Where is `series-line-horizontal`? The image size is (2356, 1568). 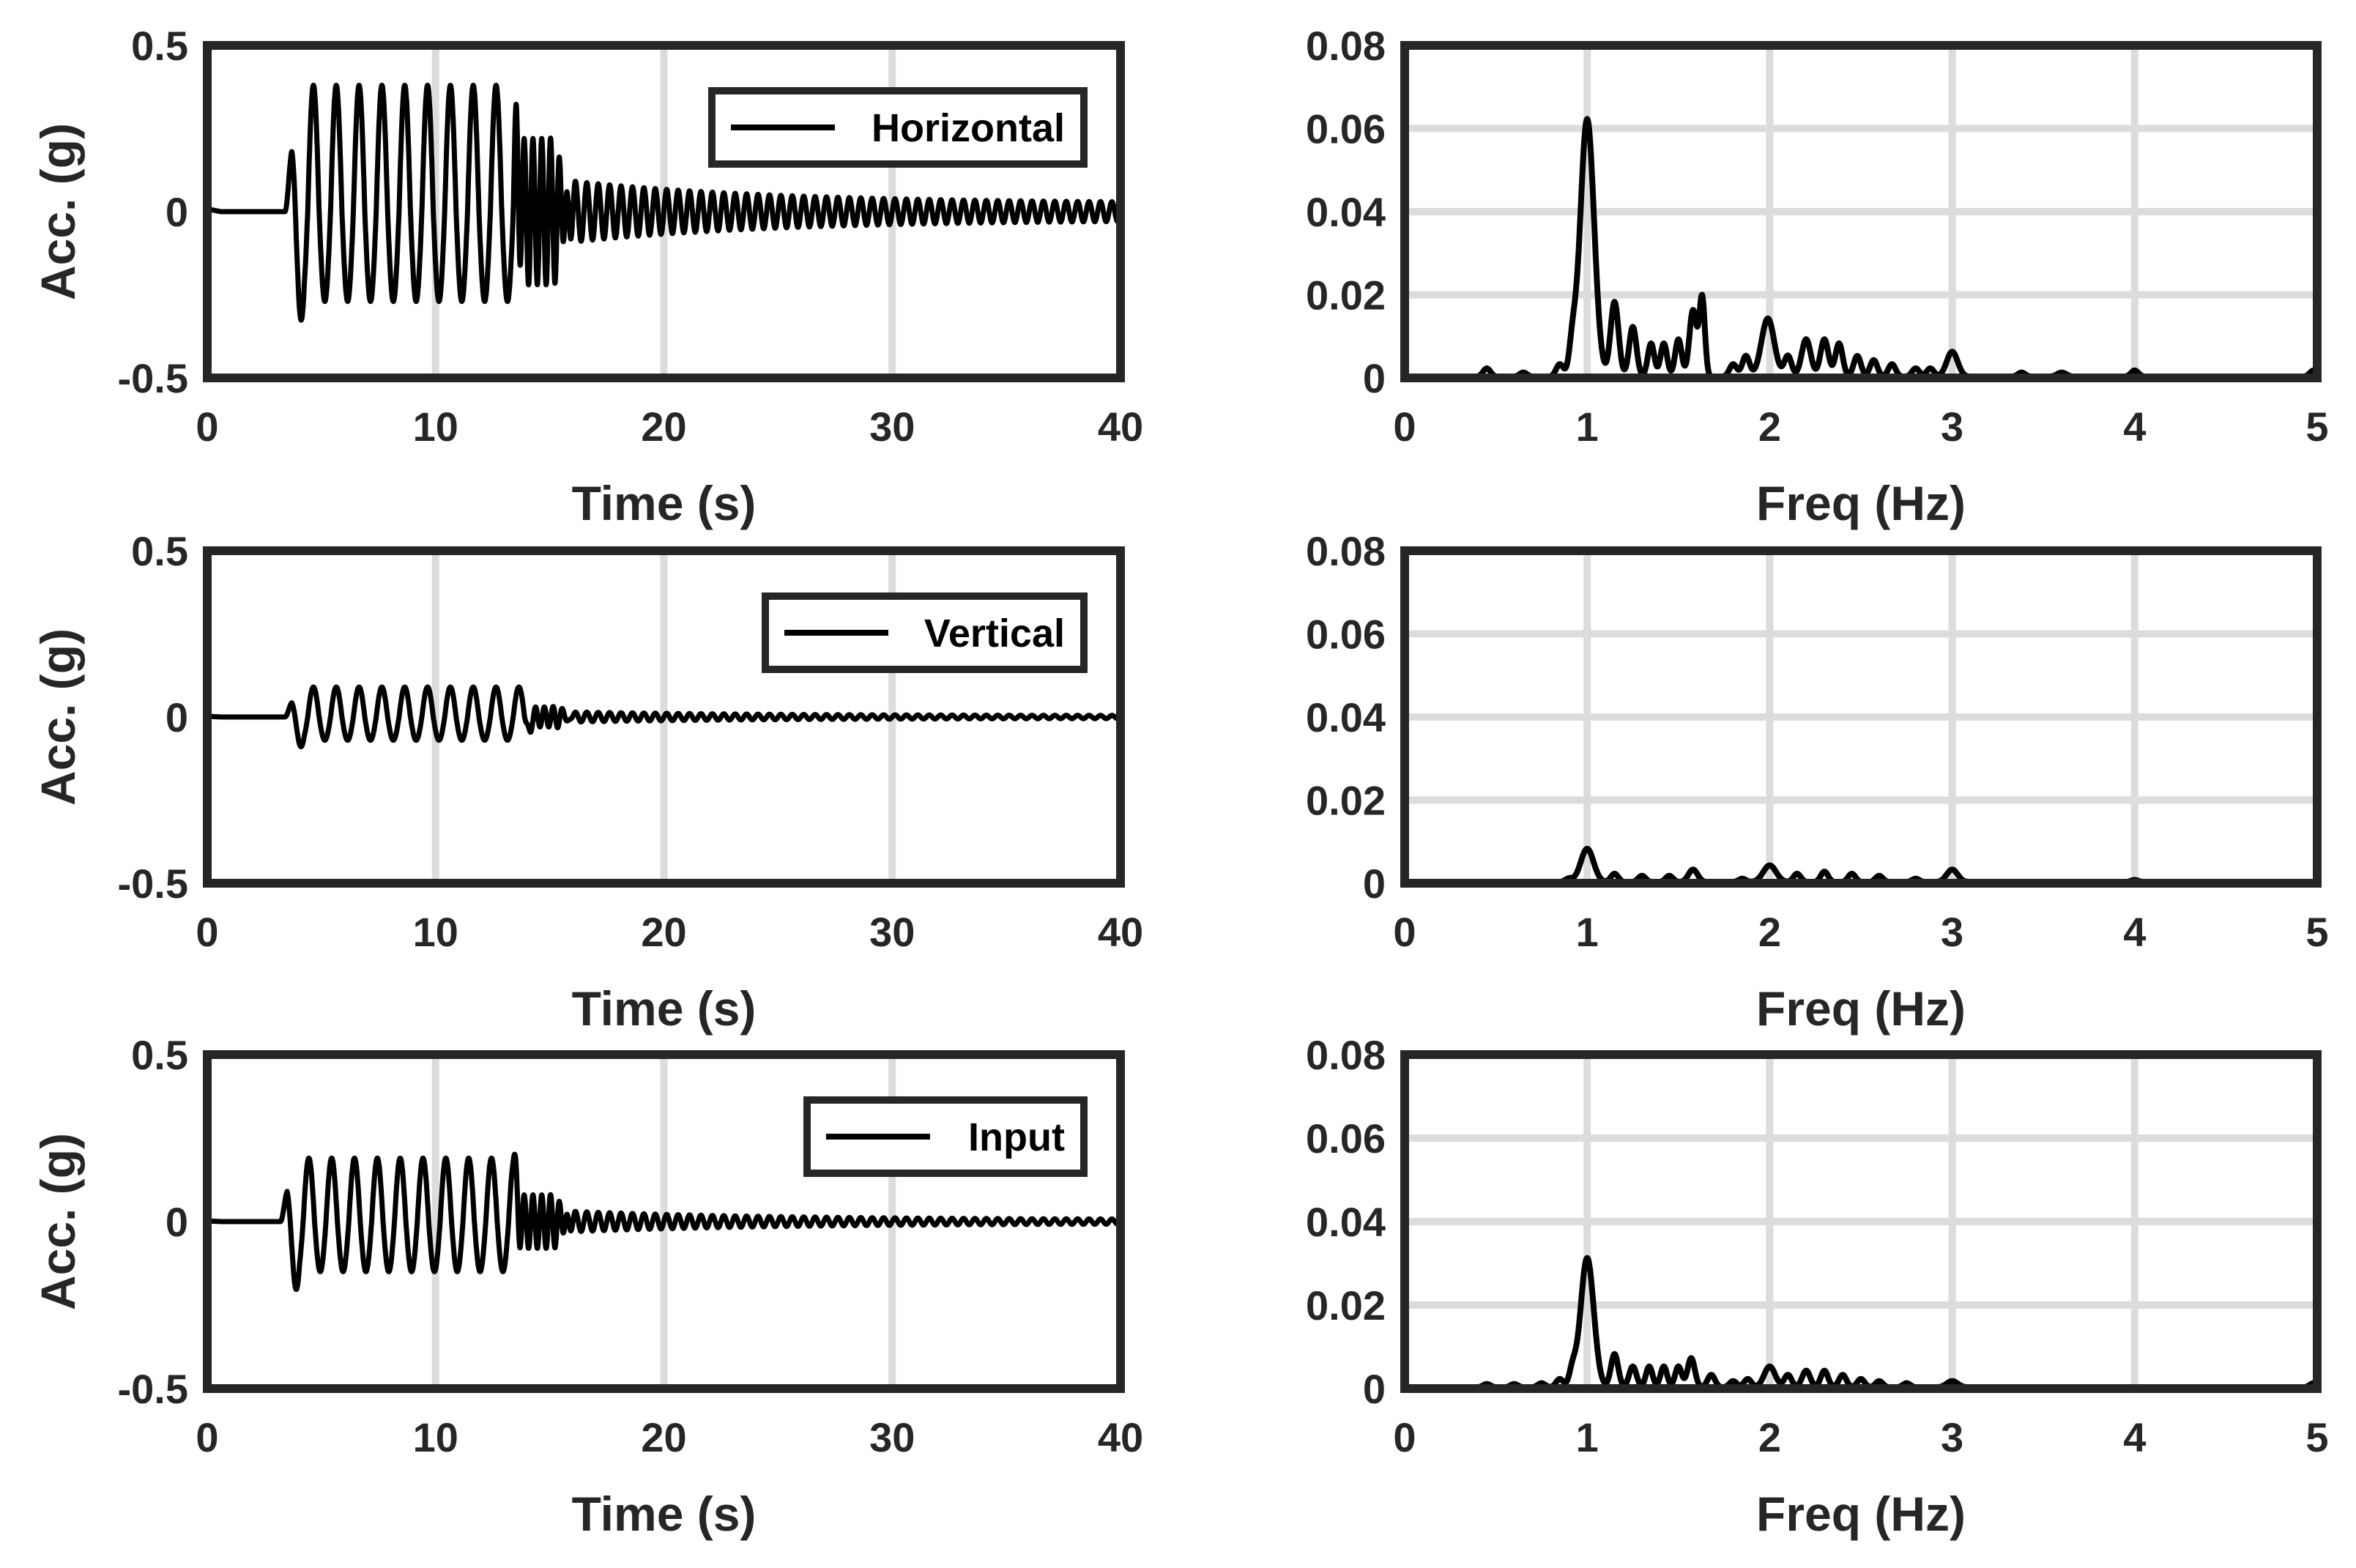 series-line-horizontal is located at coordinates (664, 203).